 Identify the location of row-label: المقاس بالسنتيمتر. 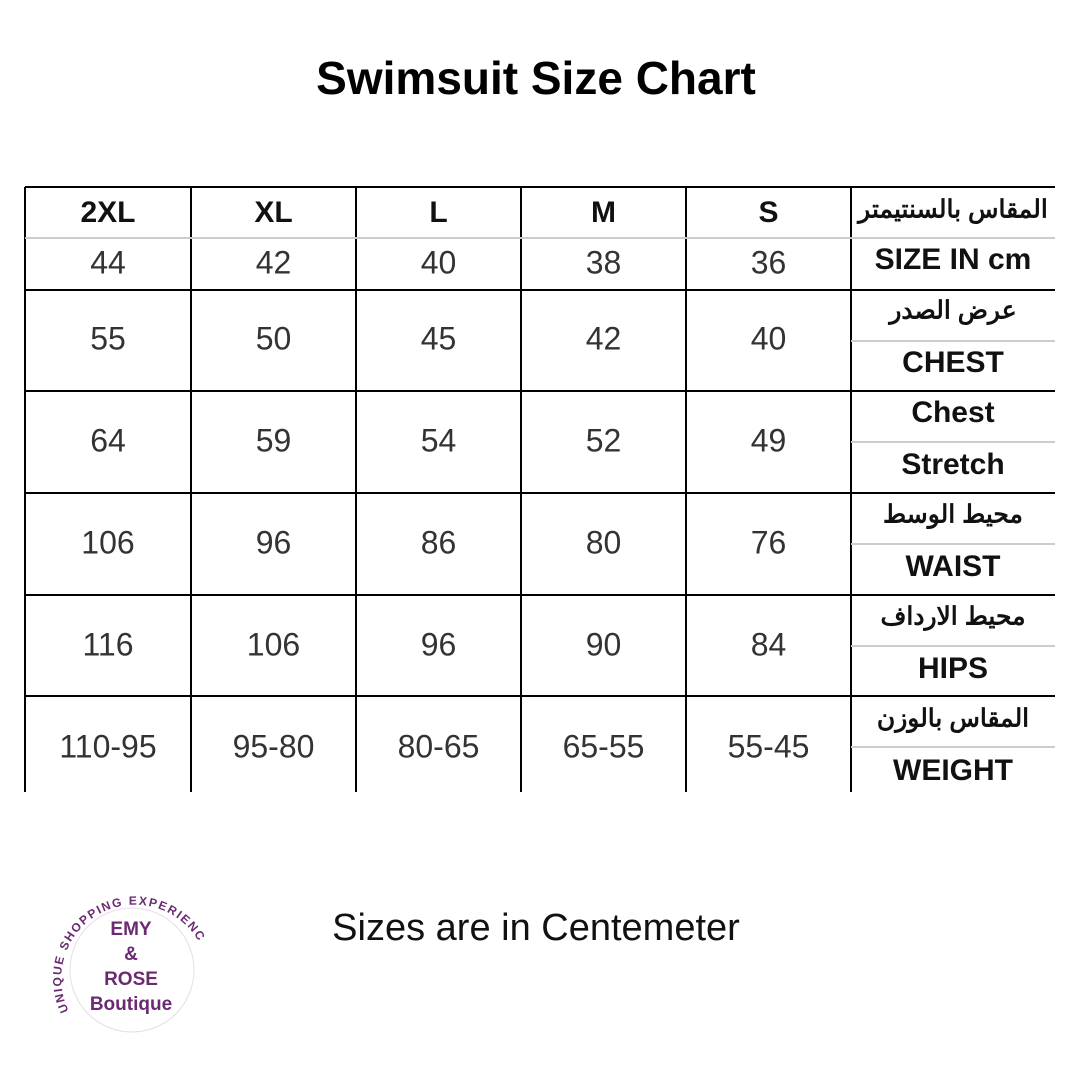
(952, 210).